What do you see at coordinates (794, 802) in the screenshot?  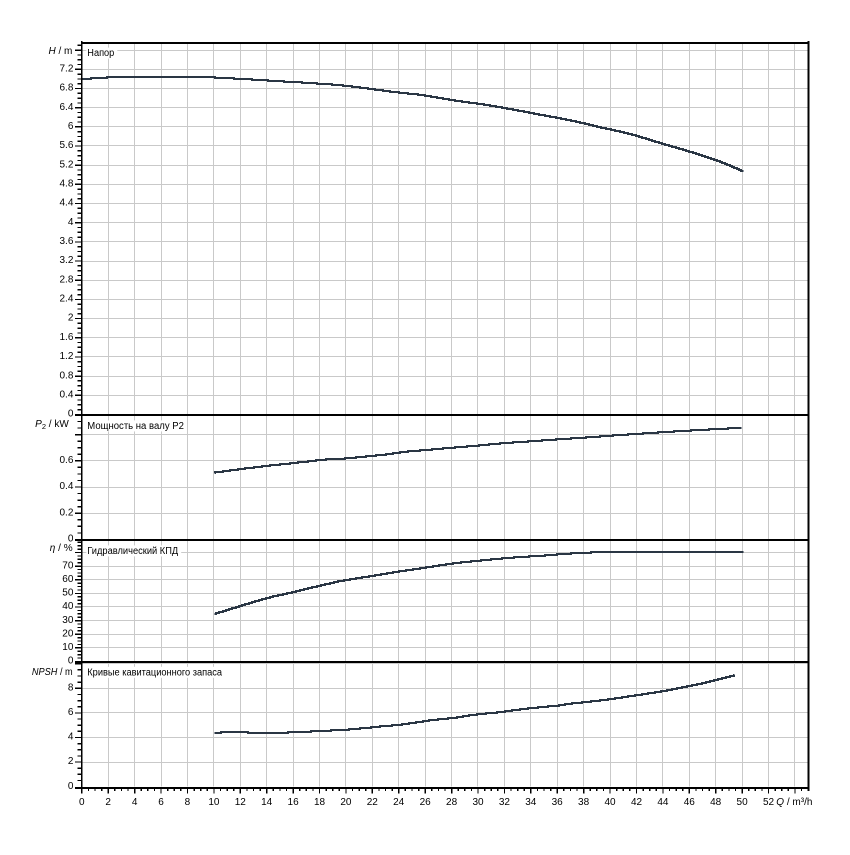 I see `svg-text: Q / m³/h` at bounding box center [794, 802].